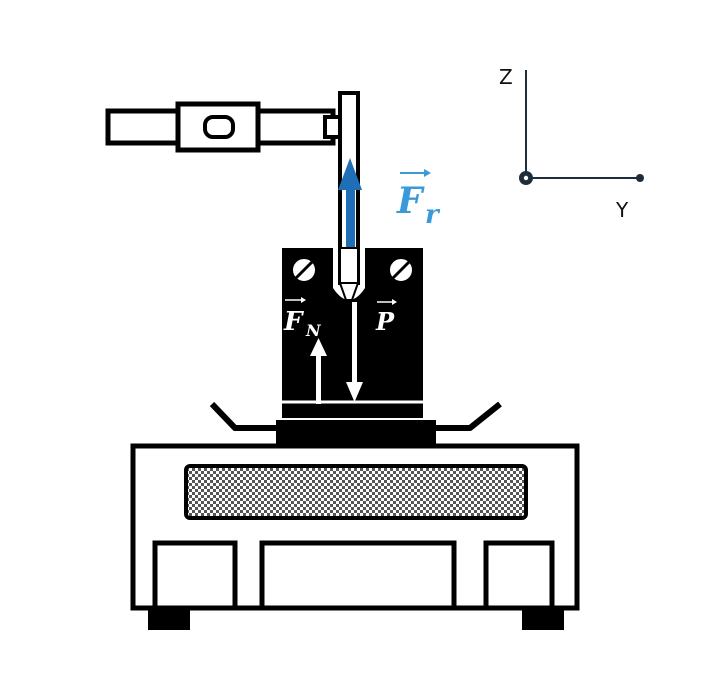 This screenshot has height=673, width=706. Describe the element at coordinates (354, 352) in the screenshot. I see `p-arrow` at that location.